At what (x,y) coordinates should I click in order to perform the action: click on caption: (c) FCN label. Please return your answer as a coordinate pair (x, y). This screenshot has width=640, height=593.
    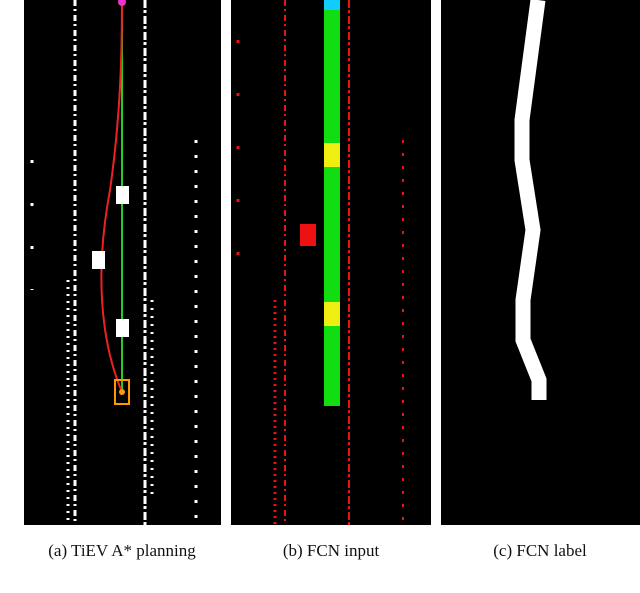
    Looking at the image, I should click on (540, 550).